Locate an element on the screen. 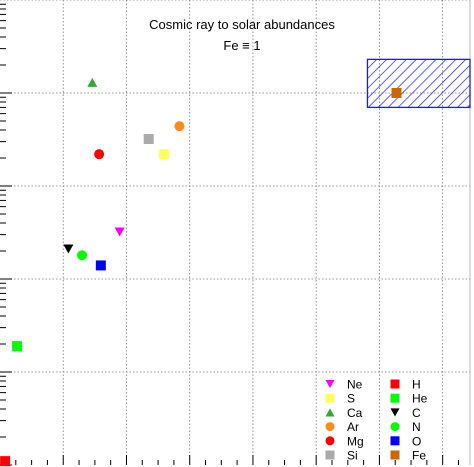 Image resolution: width=474 pixels, height=467 pixels. legend-marker-he is located at coordinates (395, 398).